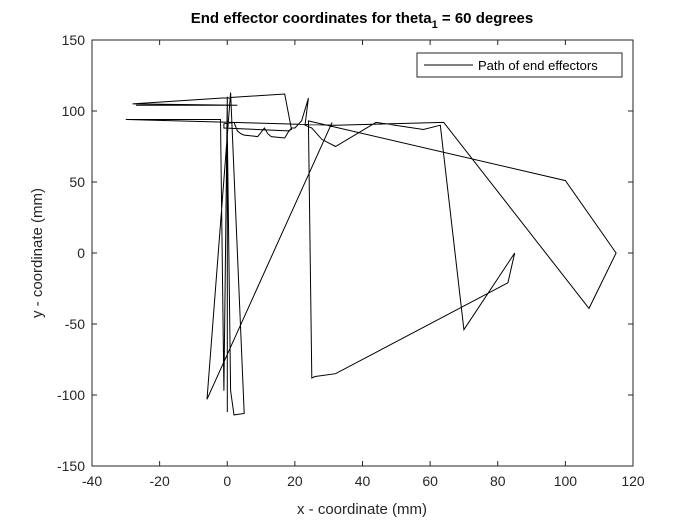  Describe the element at coordinates (312, 18) in the screenshot. I see `chart-title-main: End effector coordinates for theta` at that location.